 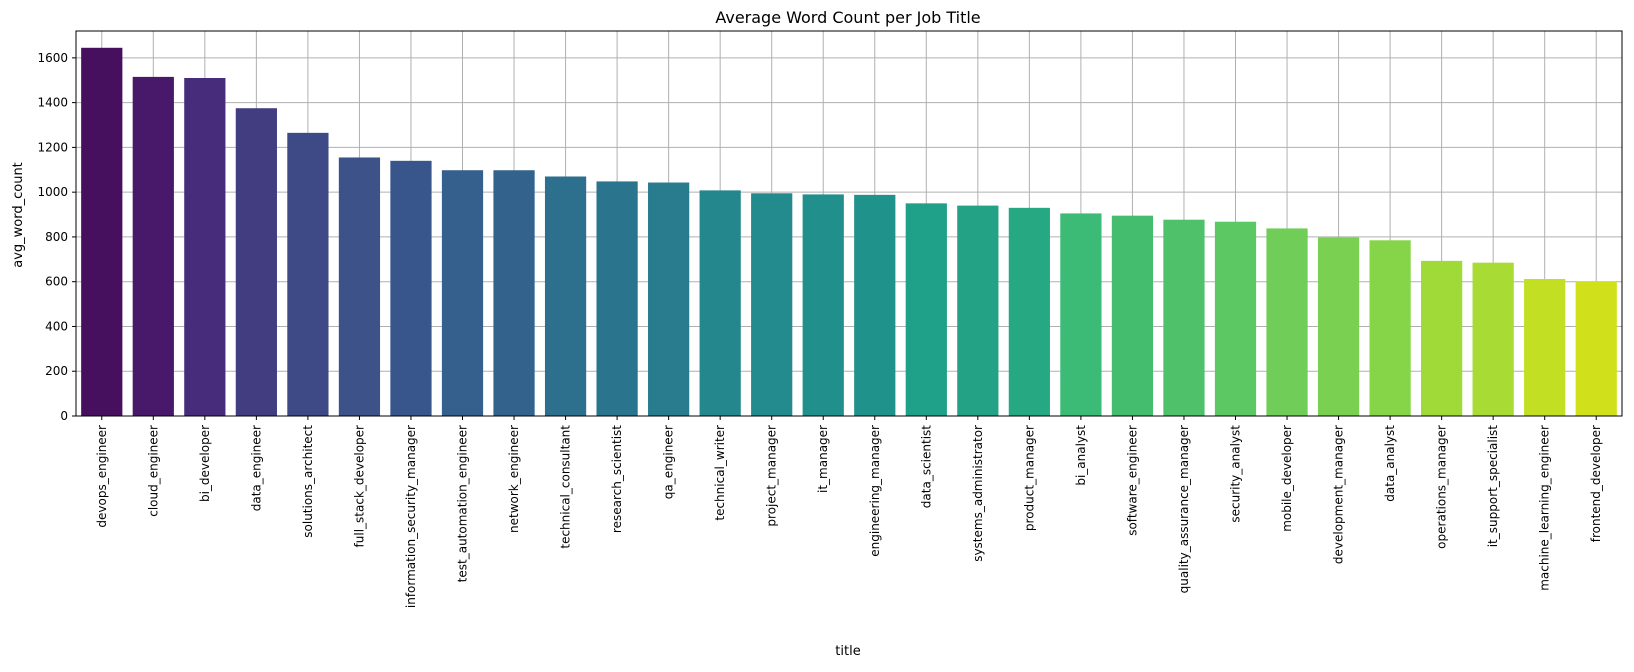 I want to click on bar-network-engineer, so click(x=514, y=293).